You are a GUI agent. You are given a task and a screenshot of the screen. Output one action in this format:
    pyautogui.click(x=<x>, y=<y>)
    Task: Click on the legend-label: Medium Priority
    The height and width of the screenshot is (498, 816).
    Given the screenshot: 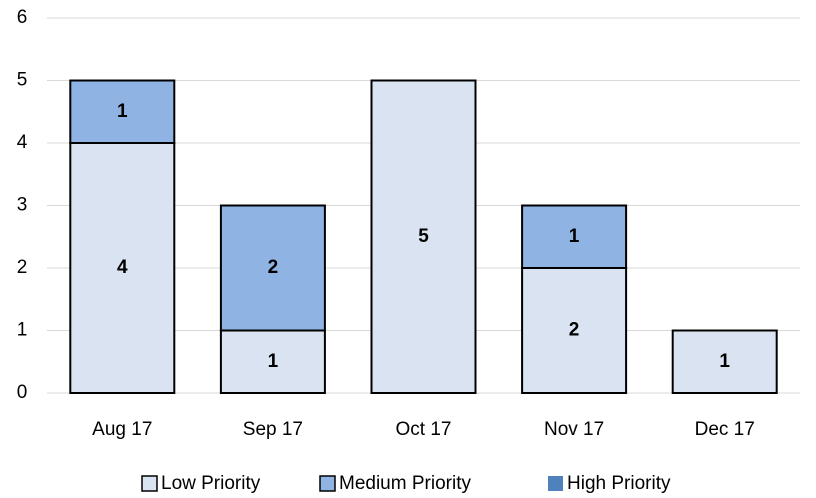 What is the action you would take?
    pyautogui.click(x=405, y=483)
    